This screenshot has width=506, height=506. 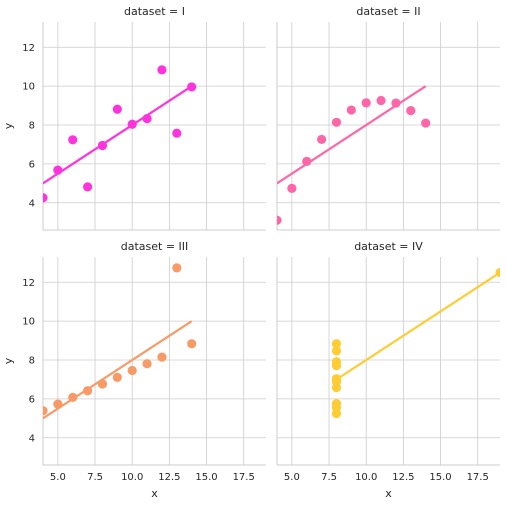 I want to click on panel-title: dataset = IV, so click(x=388, y=246).